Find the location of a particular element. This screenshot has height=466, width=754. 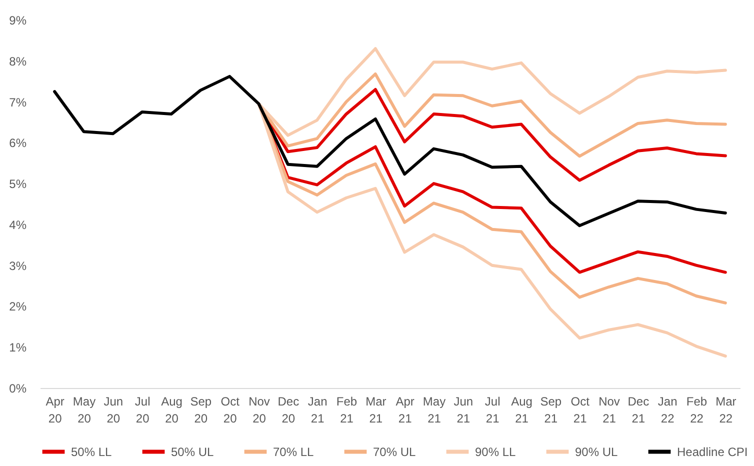

y-tick-label: 5% is located at coordinates (18, 184).